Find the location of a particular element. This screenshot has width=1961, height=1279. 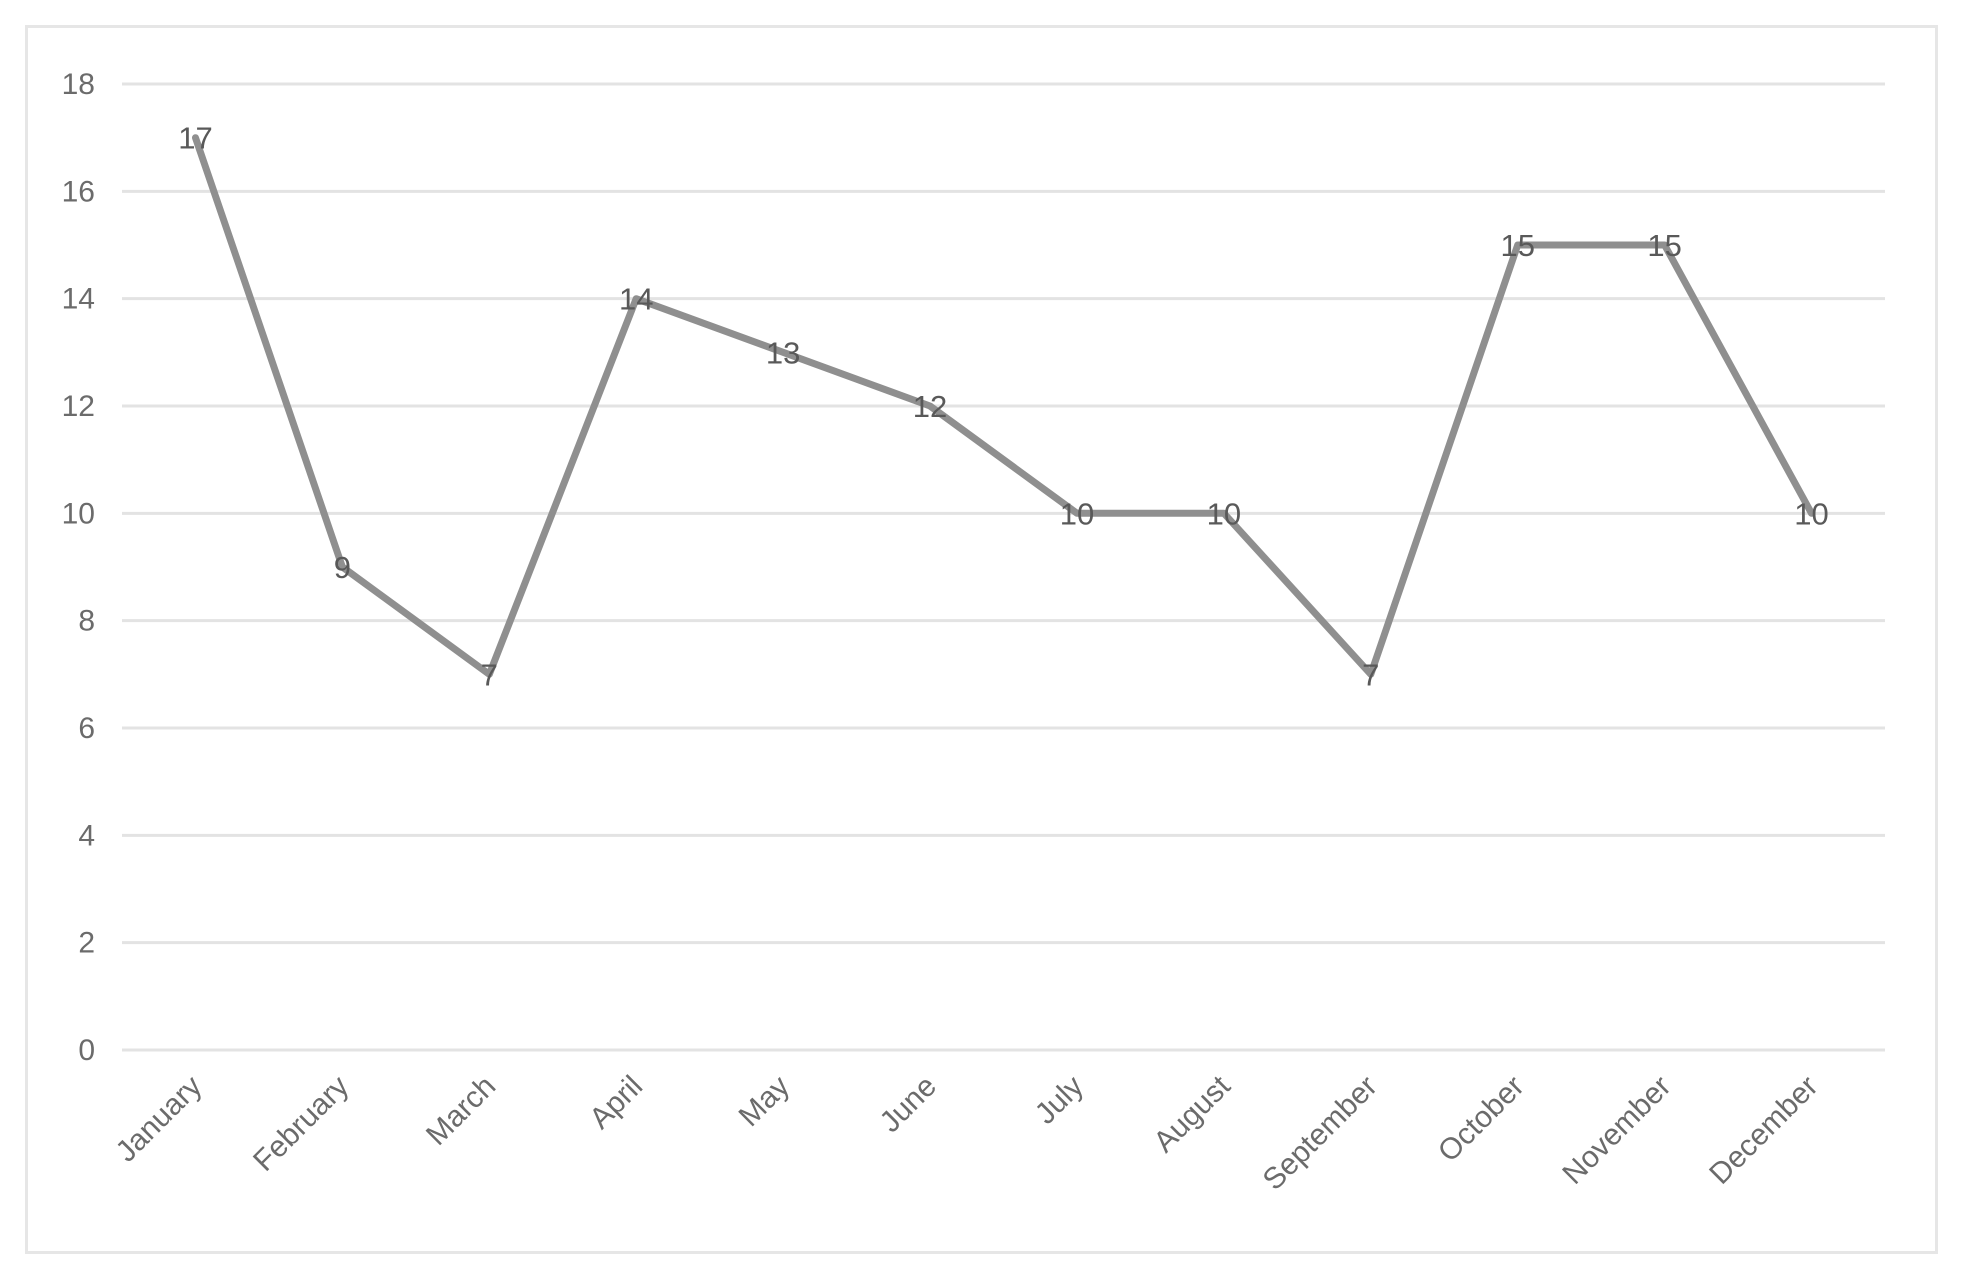

x-tick-label: November is located at coordinates (1616, 1130).